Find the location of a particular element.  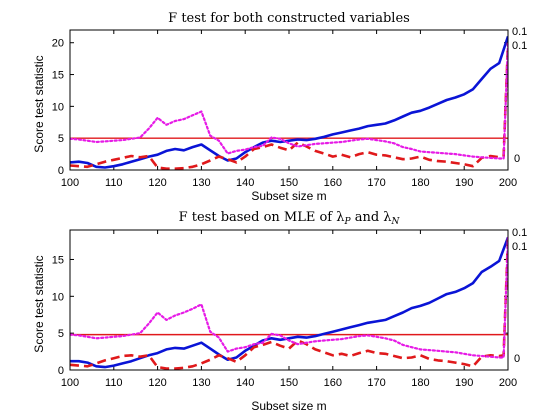

title-sub-n: N is located at coordinates (396, 222).